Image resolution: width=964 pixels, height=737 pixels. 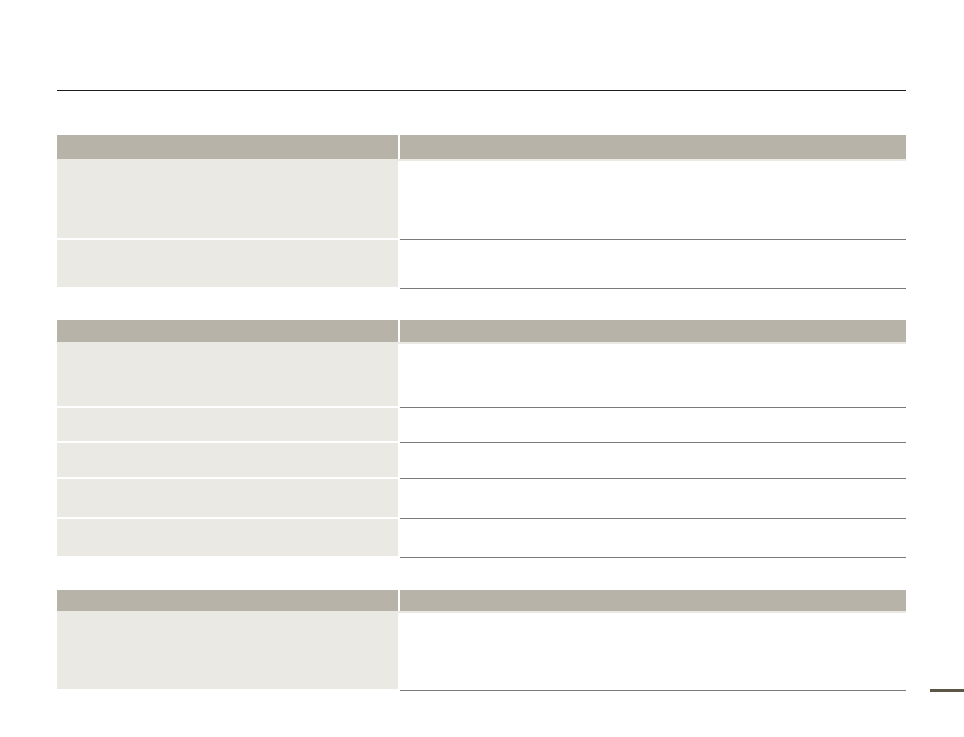 I want to click on top-rule, so click(x=481, y=90).